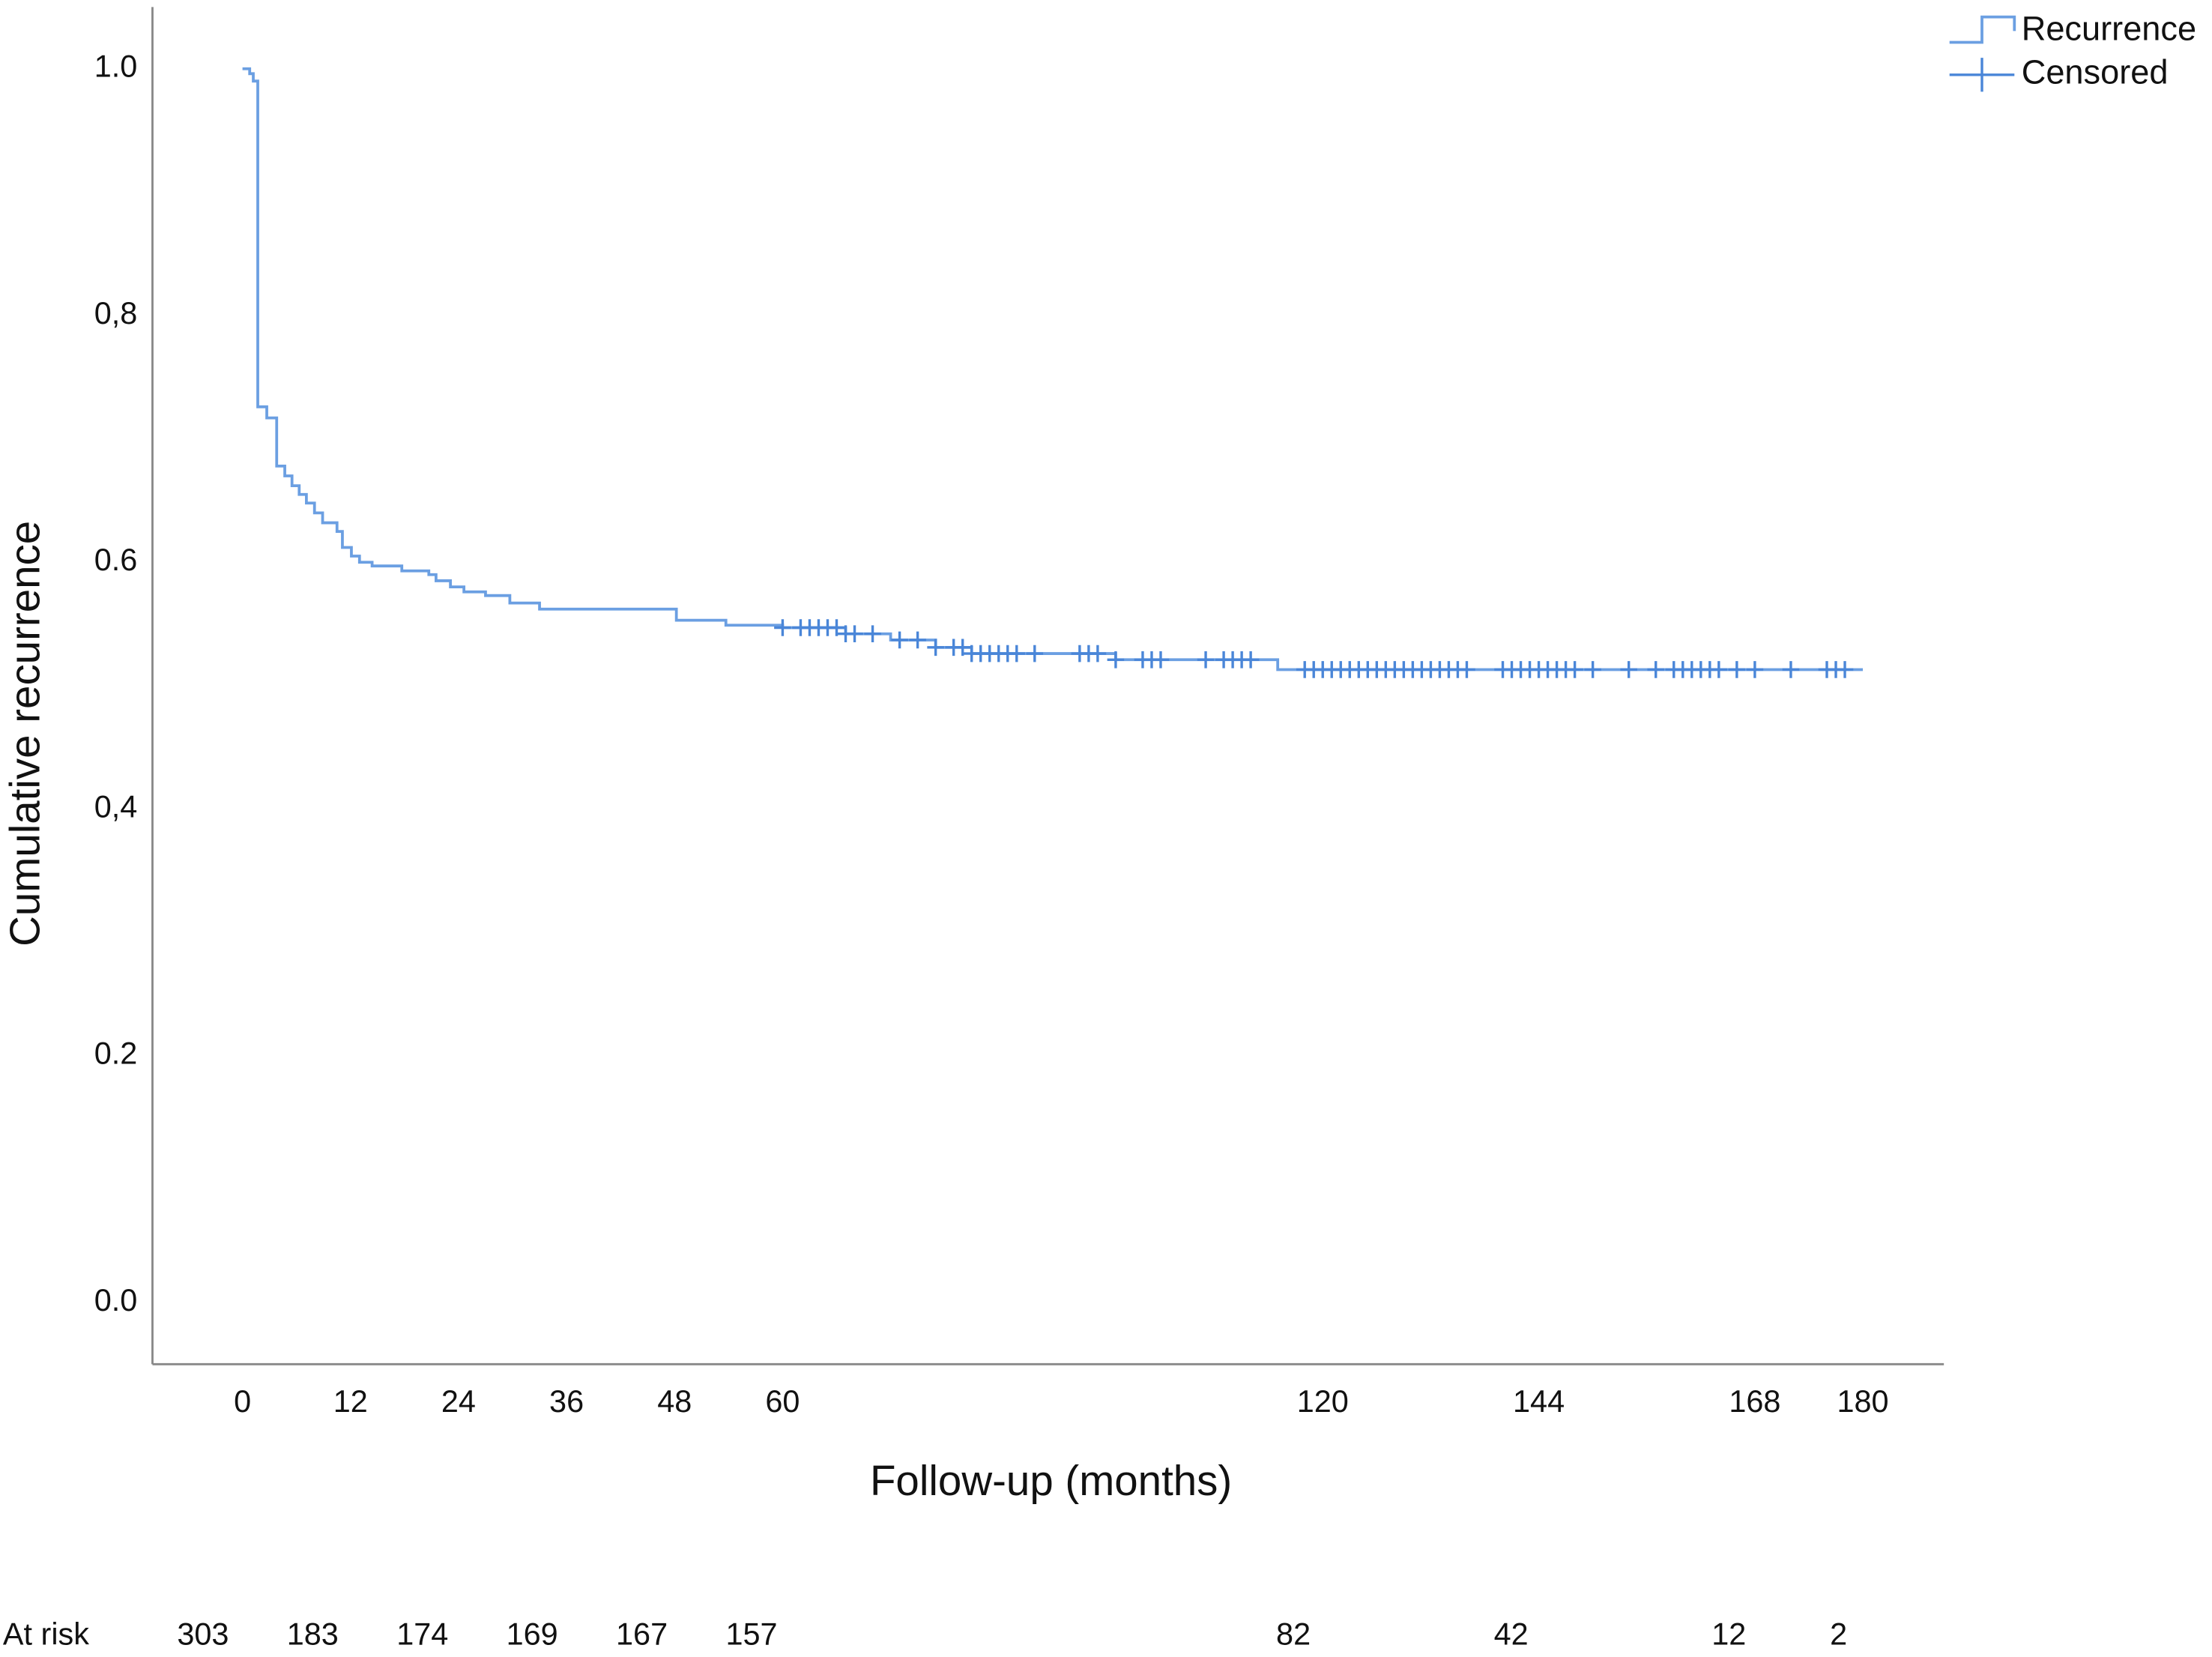 The image size is (2212, 1657). I want to click on y-tick-label: 0.0, so click(116, 1301).